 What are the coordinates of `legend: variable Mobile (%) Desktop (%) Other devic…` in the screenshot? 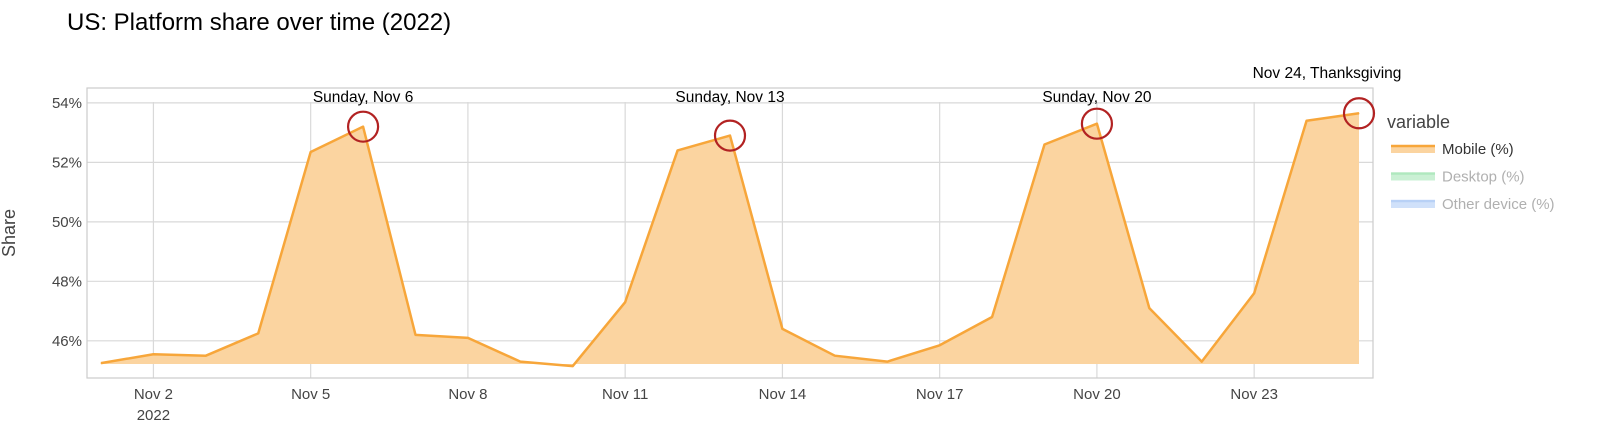 It's located at (1471, 162).